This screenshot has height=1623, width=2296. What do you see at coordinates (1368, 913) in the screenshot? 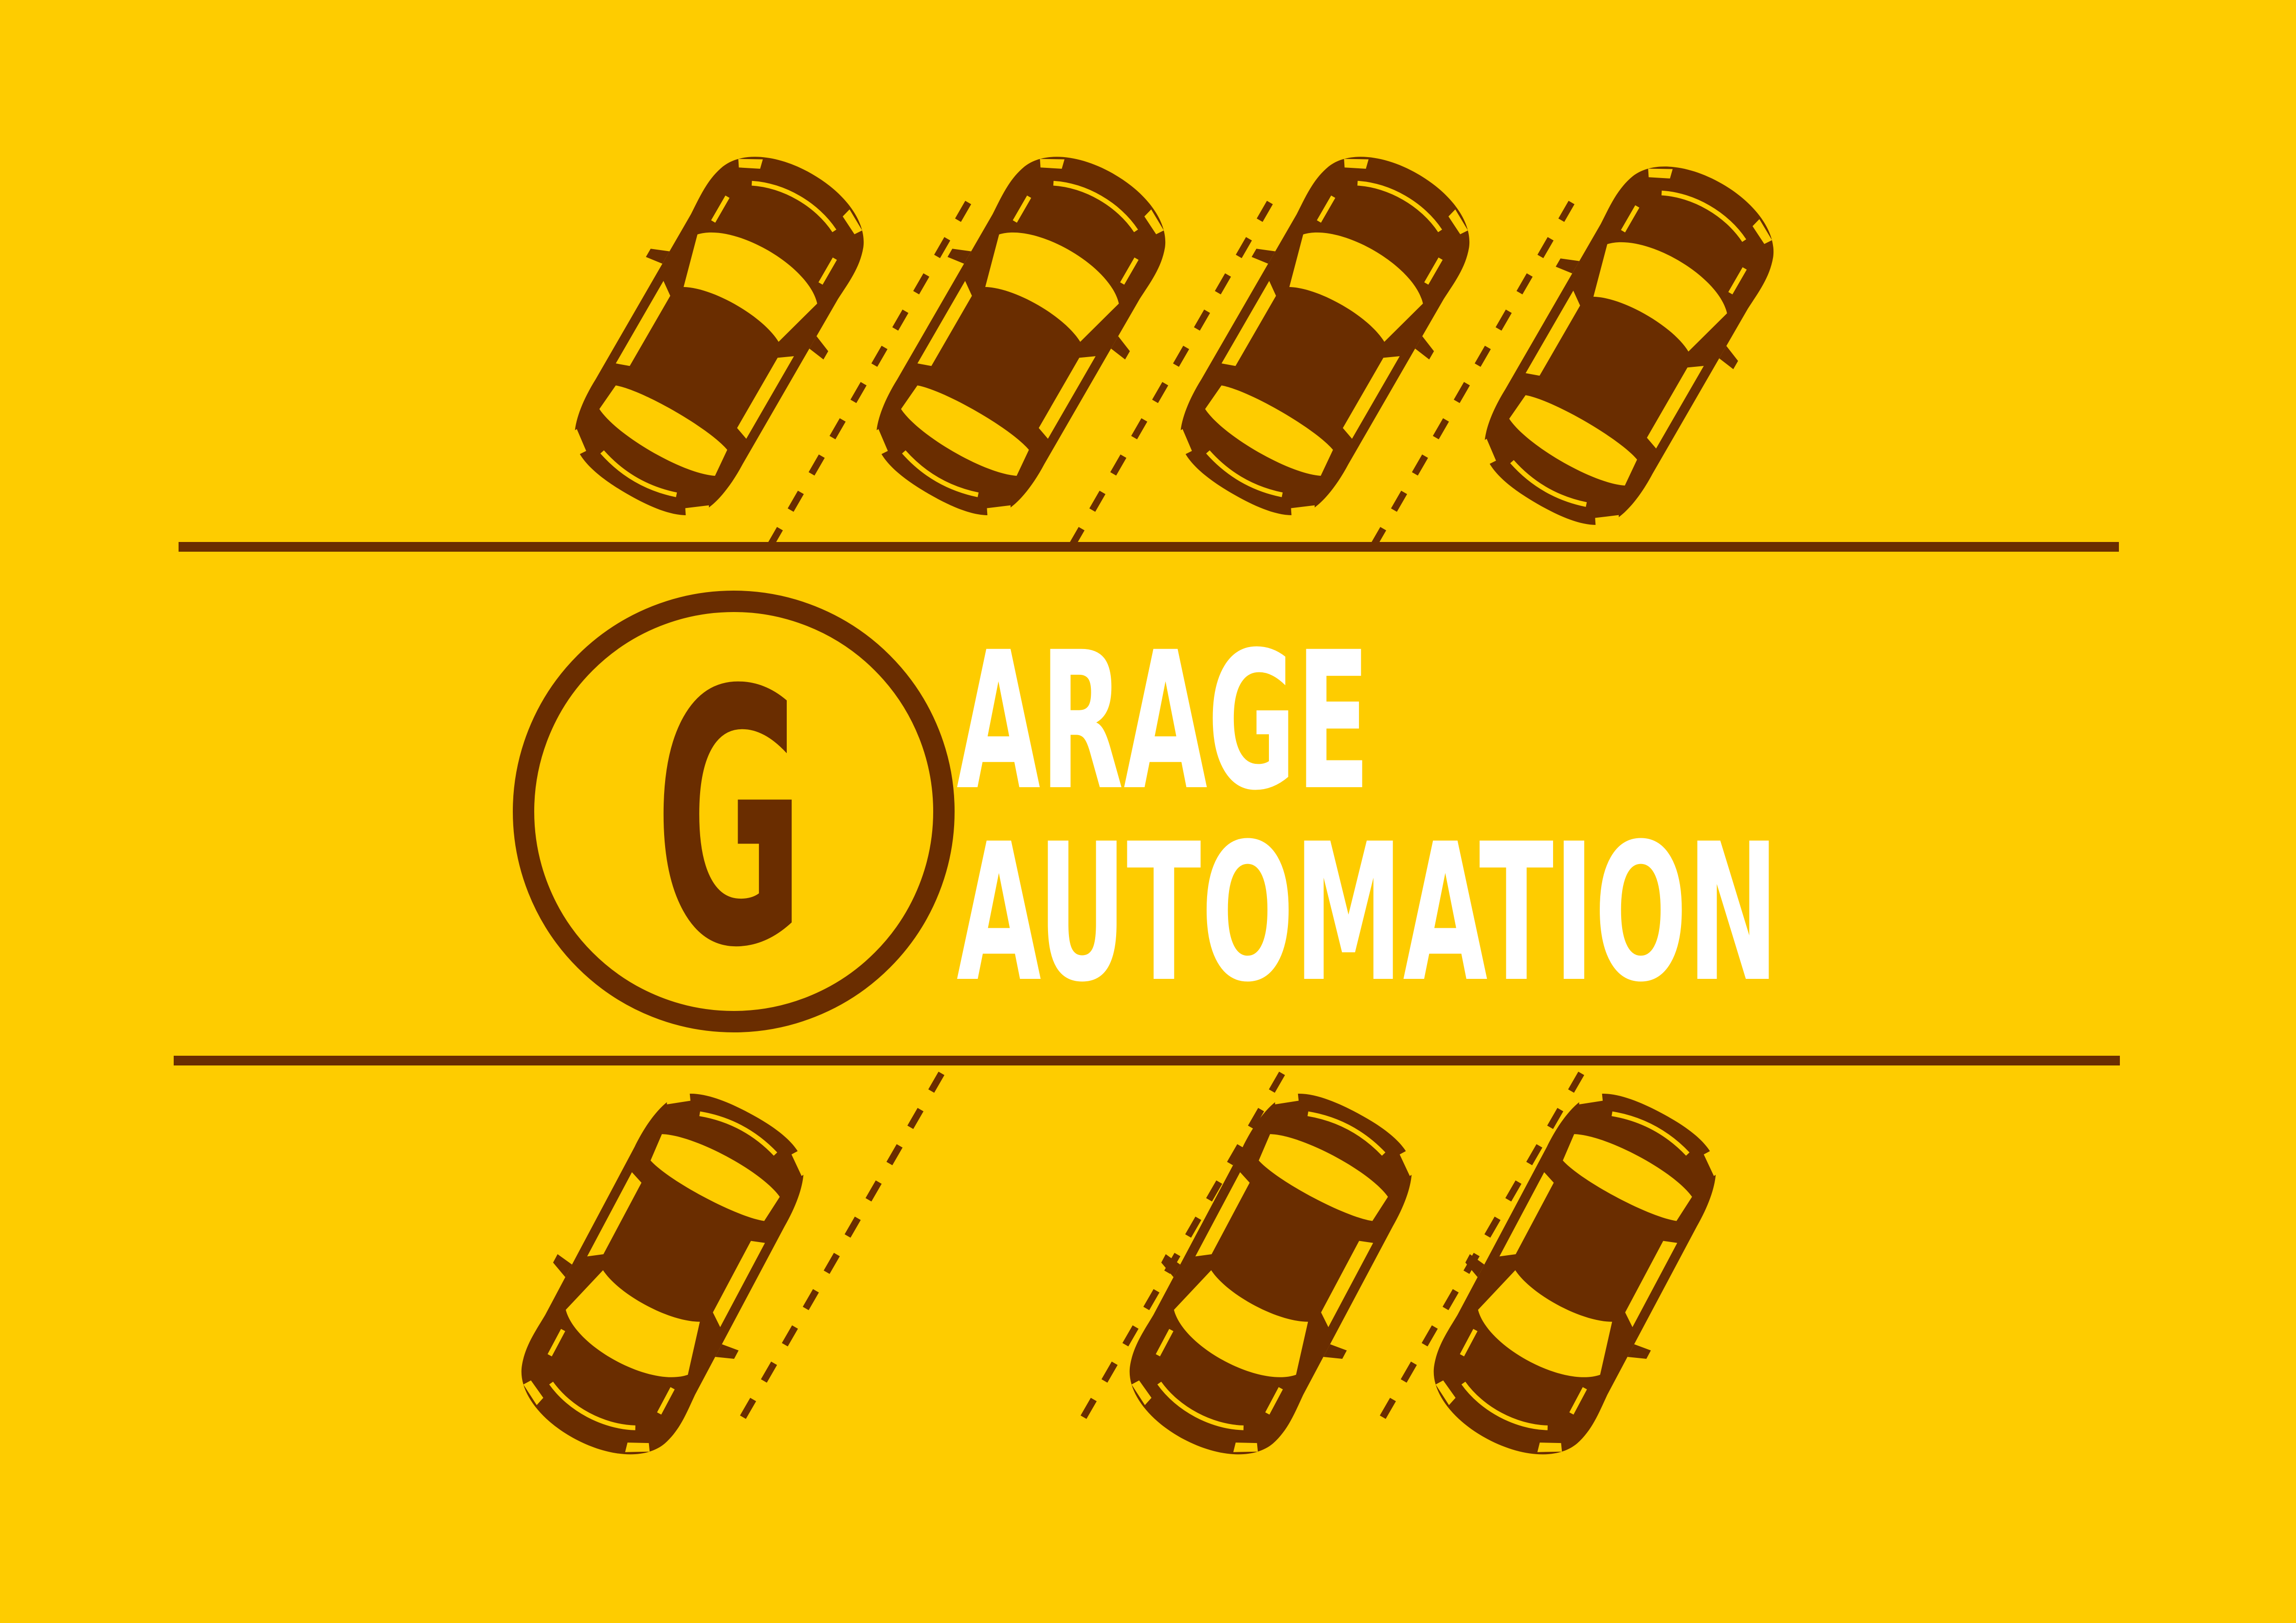
I see `wordmark-line-2: AUTOMATION` at bounding box center [1368, 913].